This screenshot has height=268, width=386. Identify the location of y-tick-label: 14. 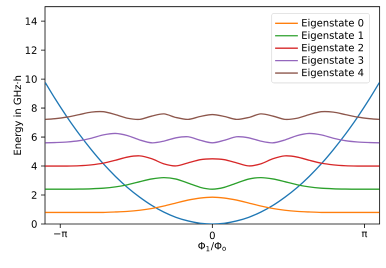
(31, 21).